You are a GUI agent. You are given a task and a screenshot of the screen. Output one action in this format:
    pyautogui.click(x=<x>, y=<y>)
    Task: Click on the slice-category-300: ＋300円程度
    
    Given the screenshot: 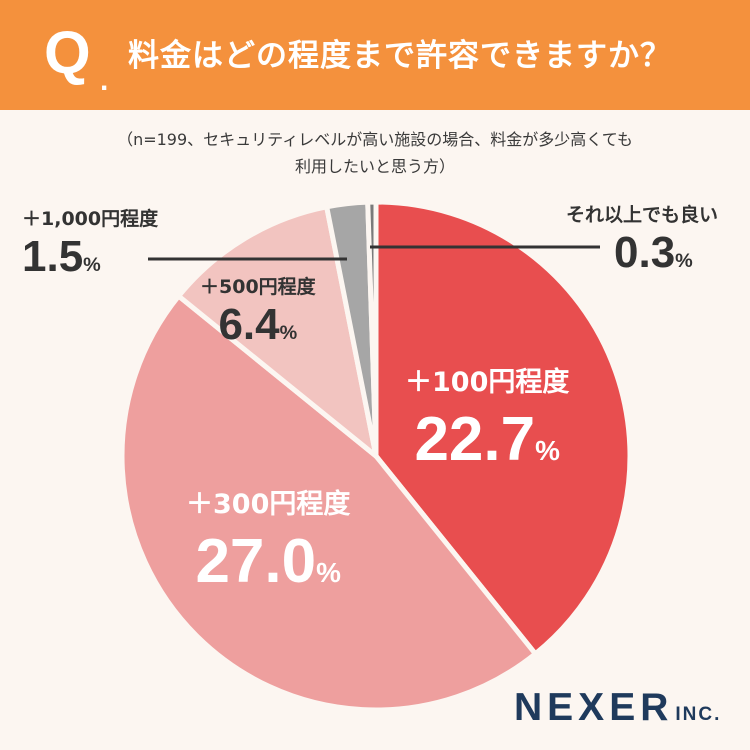 What is the action you would take?
    pyautogui.click(x=268, y=504)
    